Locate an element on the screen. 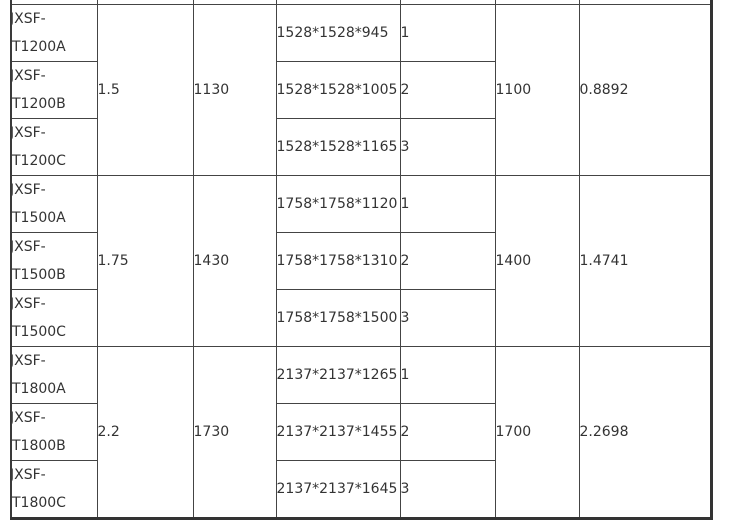 The image size is (752, 520). value-cell: 1430 is located at coordinates (234, 261).